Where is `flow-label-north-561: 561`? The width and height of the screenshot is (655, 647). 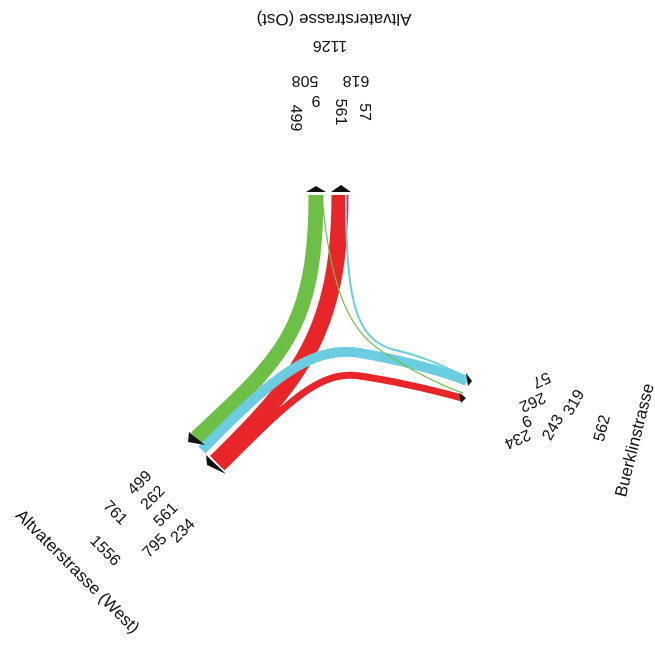 flow-label-north-561: 561 is located at coordinates (340, 112).